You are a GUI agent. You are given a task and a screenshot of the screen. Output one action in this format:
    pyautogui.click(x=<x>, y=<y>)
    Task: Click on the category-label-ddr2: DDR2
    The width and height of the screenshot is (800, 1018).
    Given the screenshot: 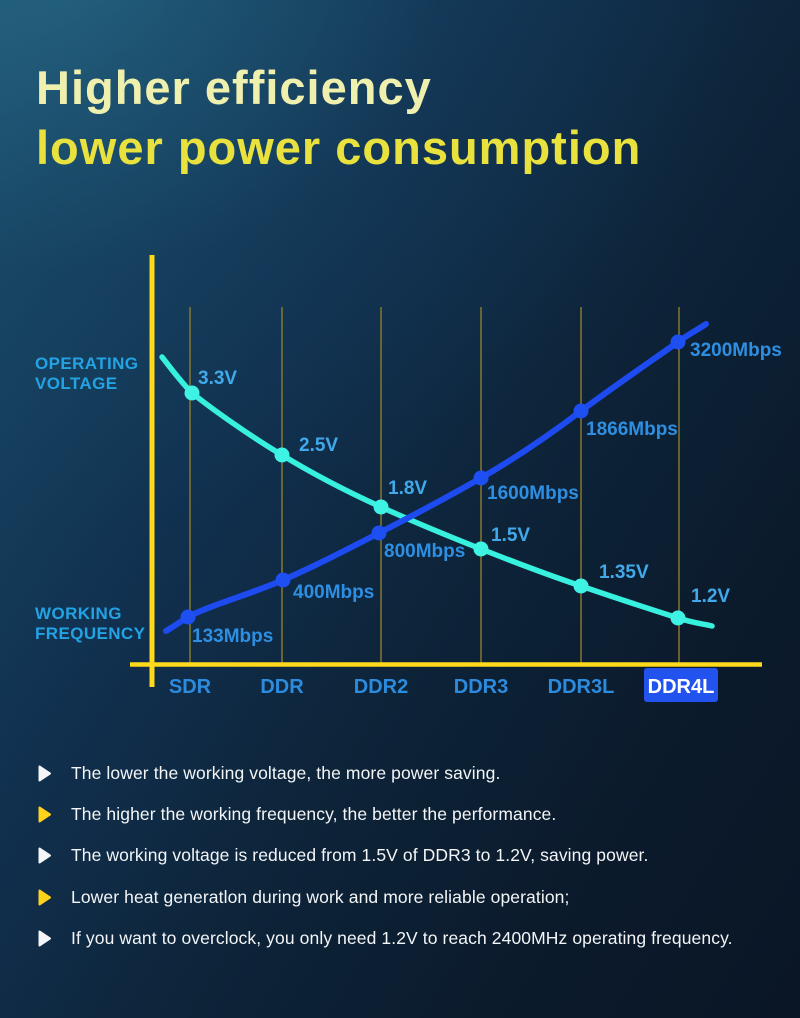 What is the action you would take?
    pyautogui.click(x=381, y=687)
    